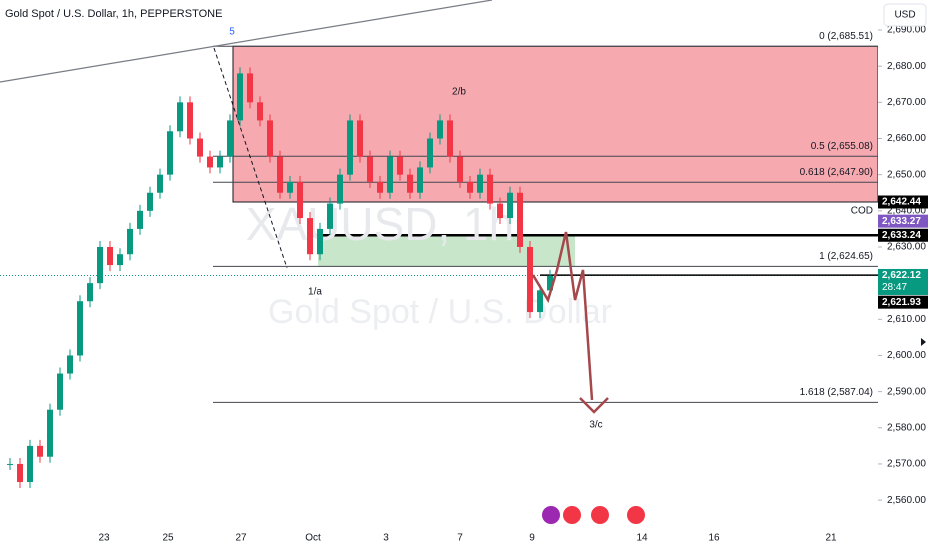 This screenshot has height=550, width=932. I want to click on y-tick-label: 2,590.00, so click(906, 391).